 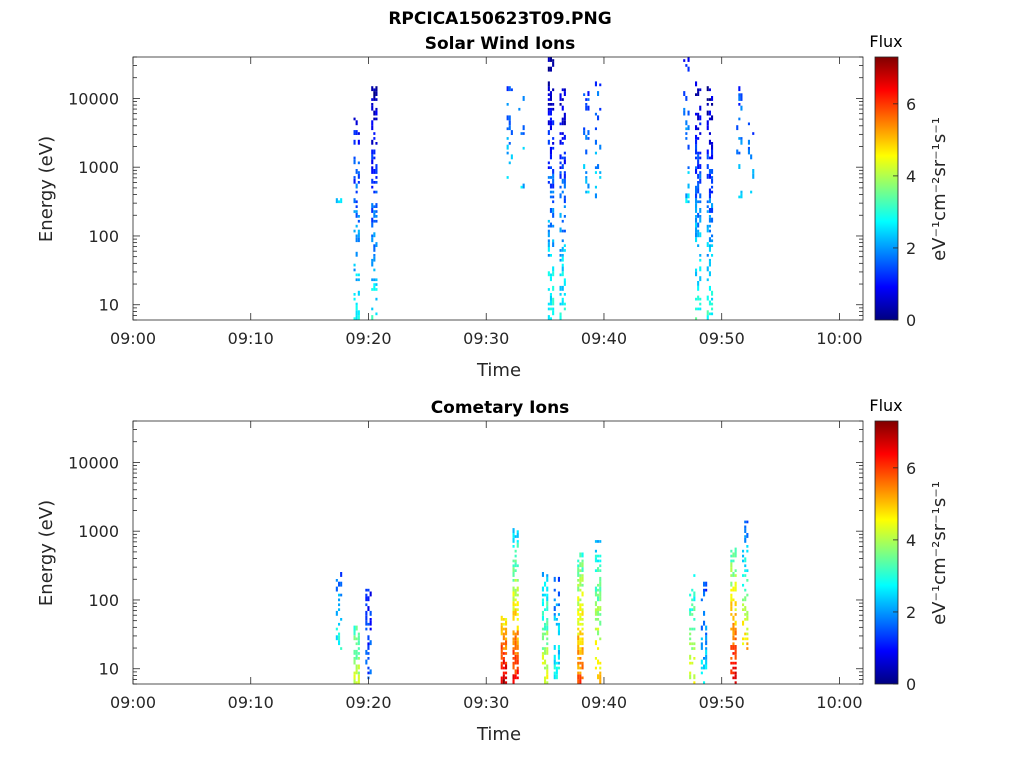 I want to click on x-tick-label: 10:00, so click(x=839, y=338).